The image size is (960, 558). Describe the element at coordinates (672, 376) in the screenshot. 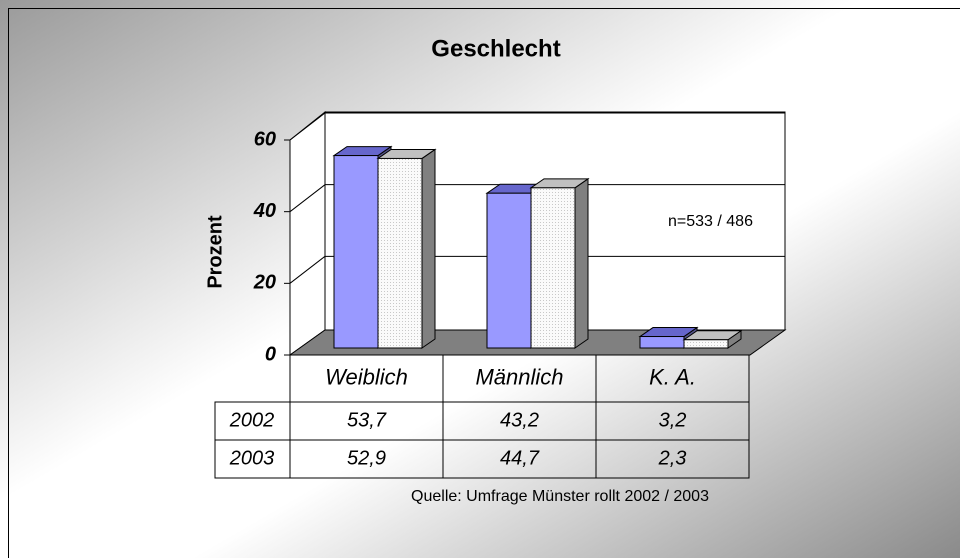

I see `x-tick-label: K. A.` at that location.